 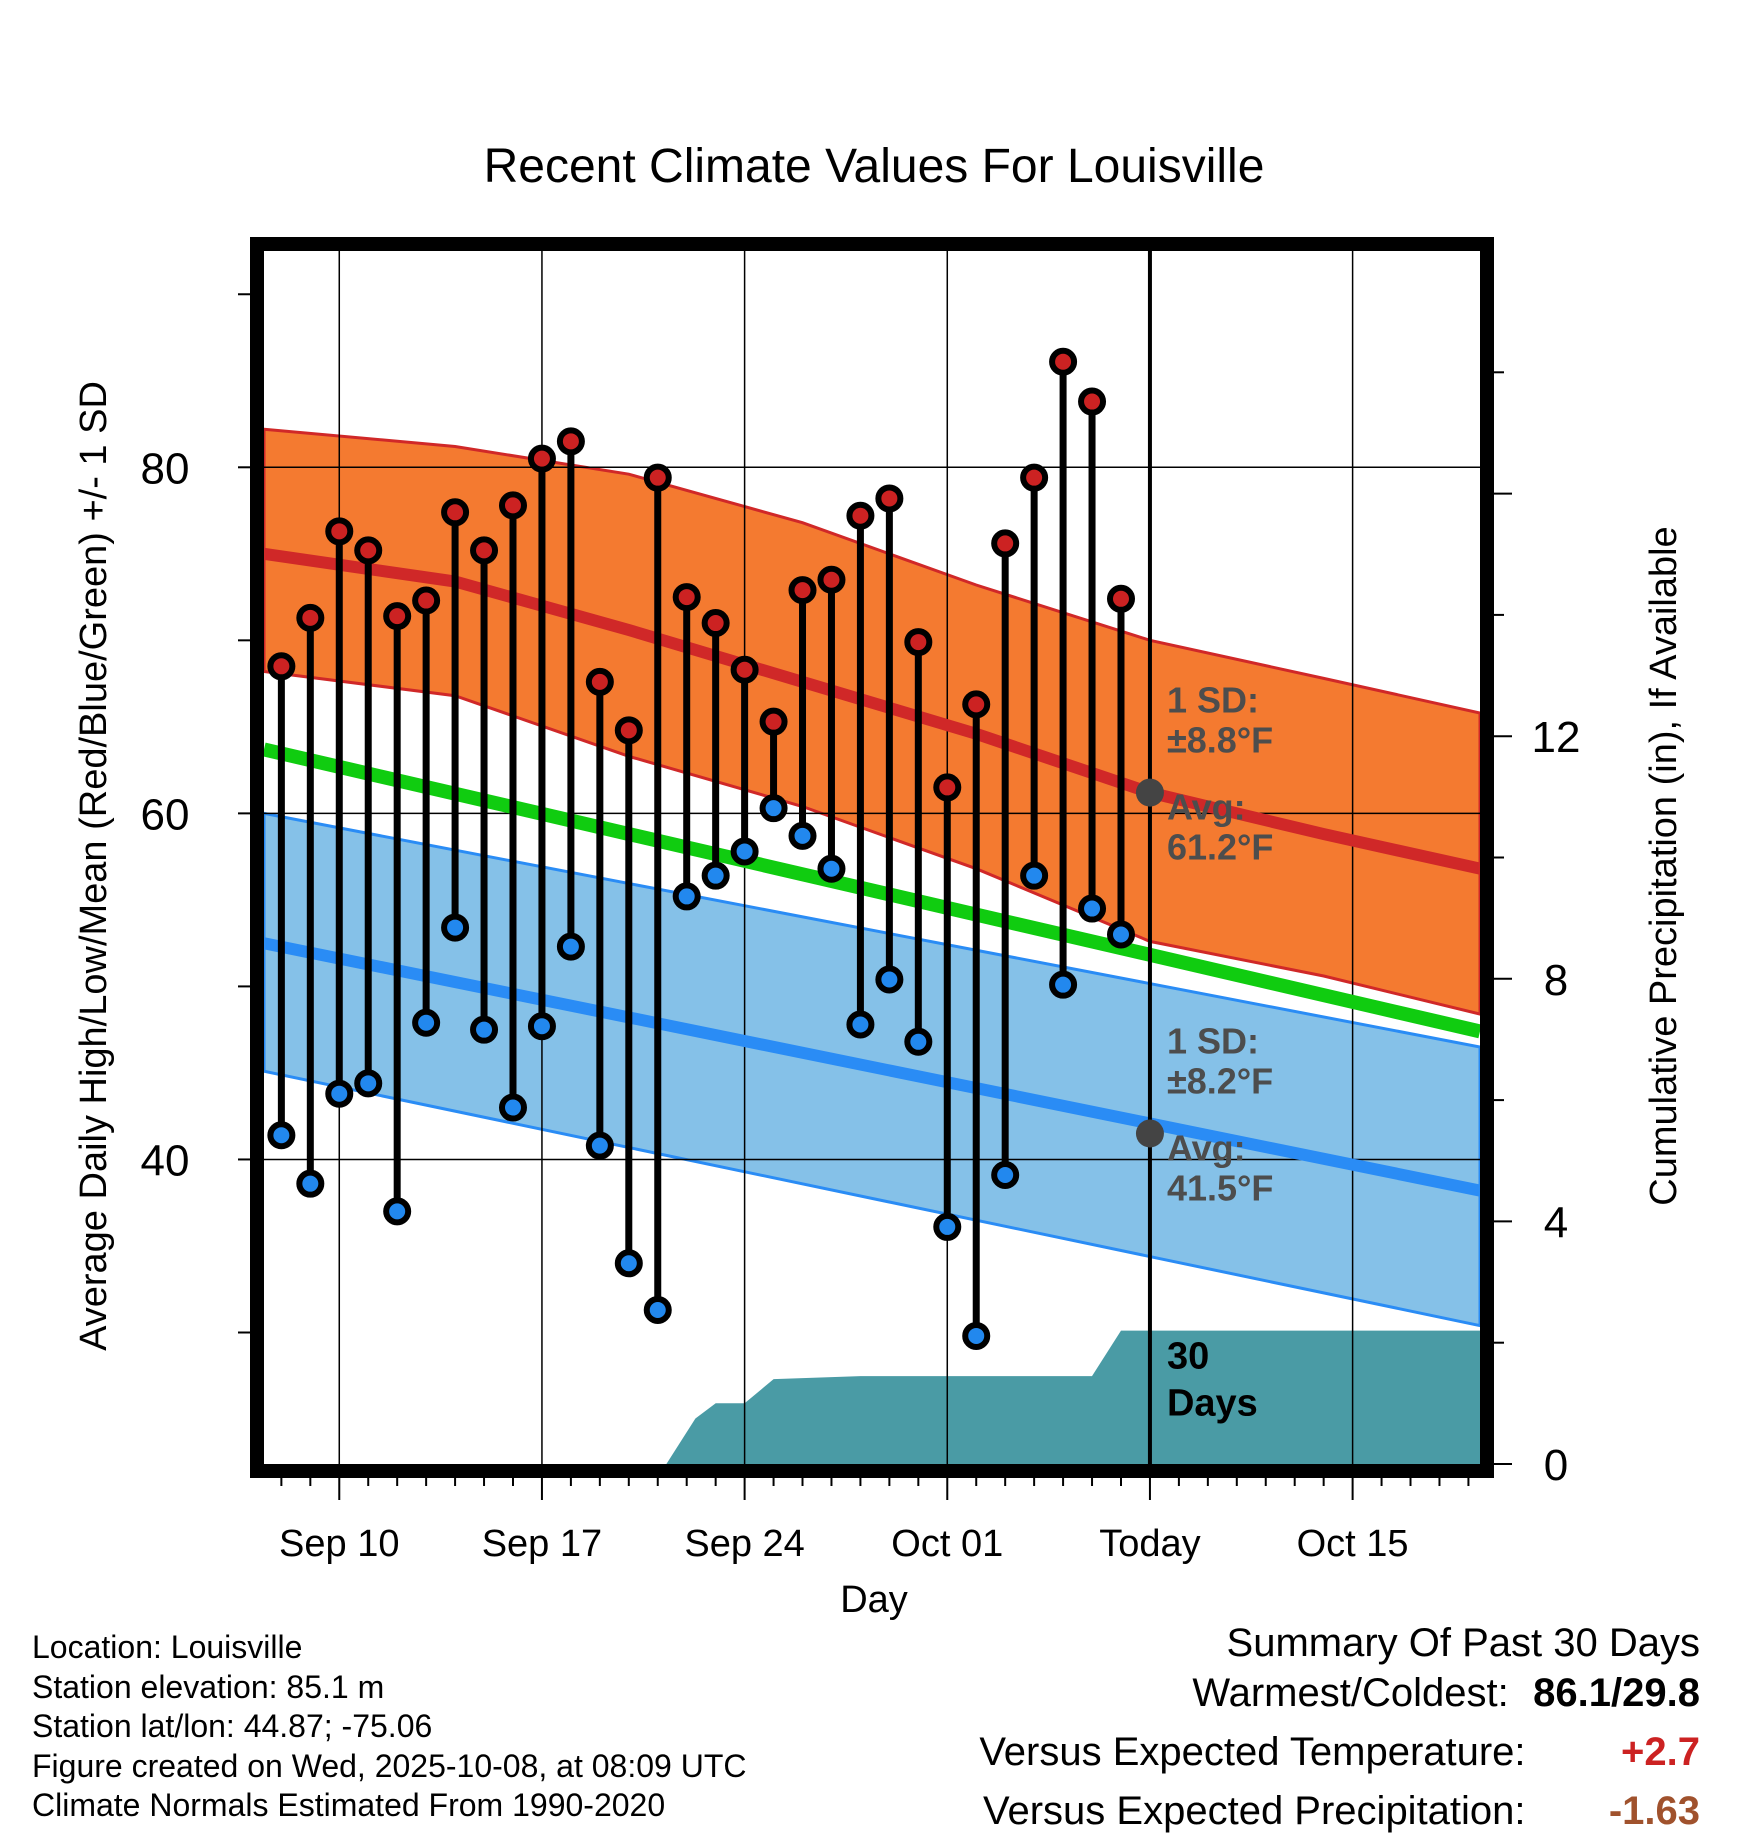 I want to click on x-tick-label: Oct 15, so click(x=1353, y=1544).